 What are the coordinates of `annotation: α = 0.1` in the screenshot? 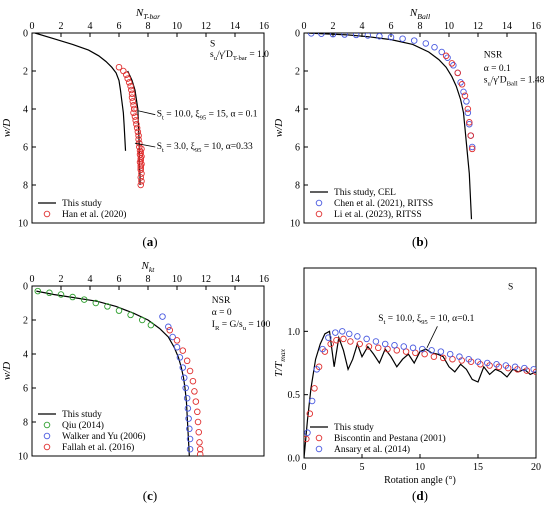 It's located at (497, 69).